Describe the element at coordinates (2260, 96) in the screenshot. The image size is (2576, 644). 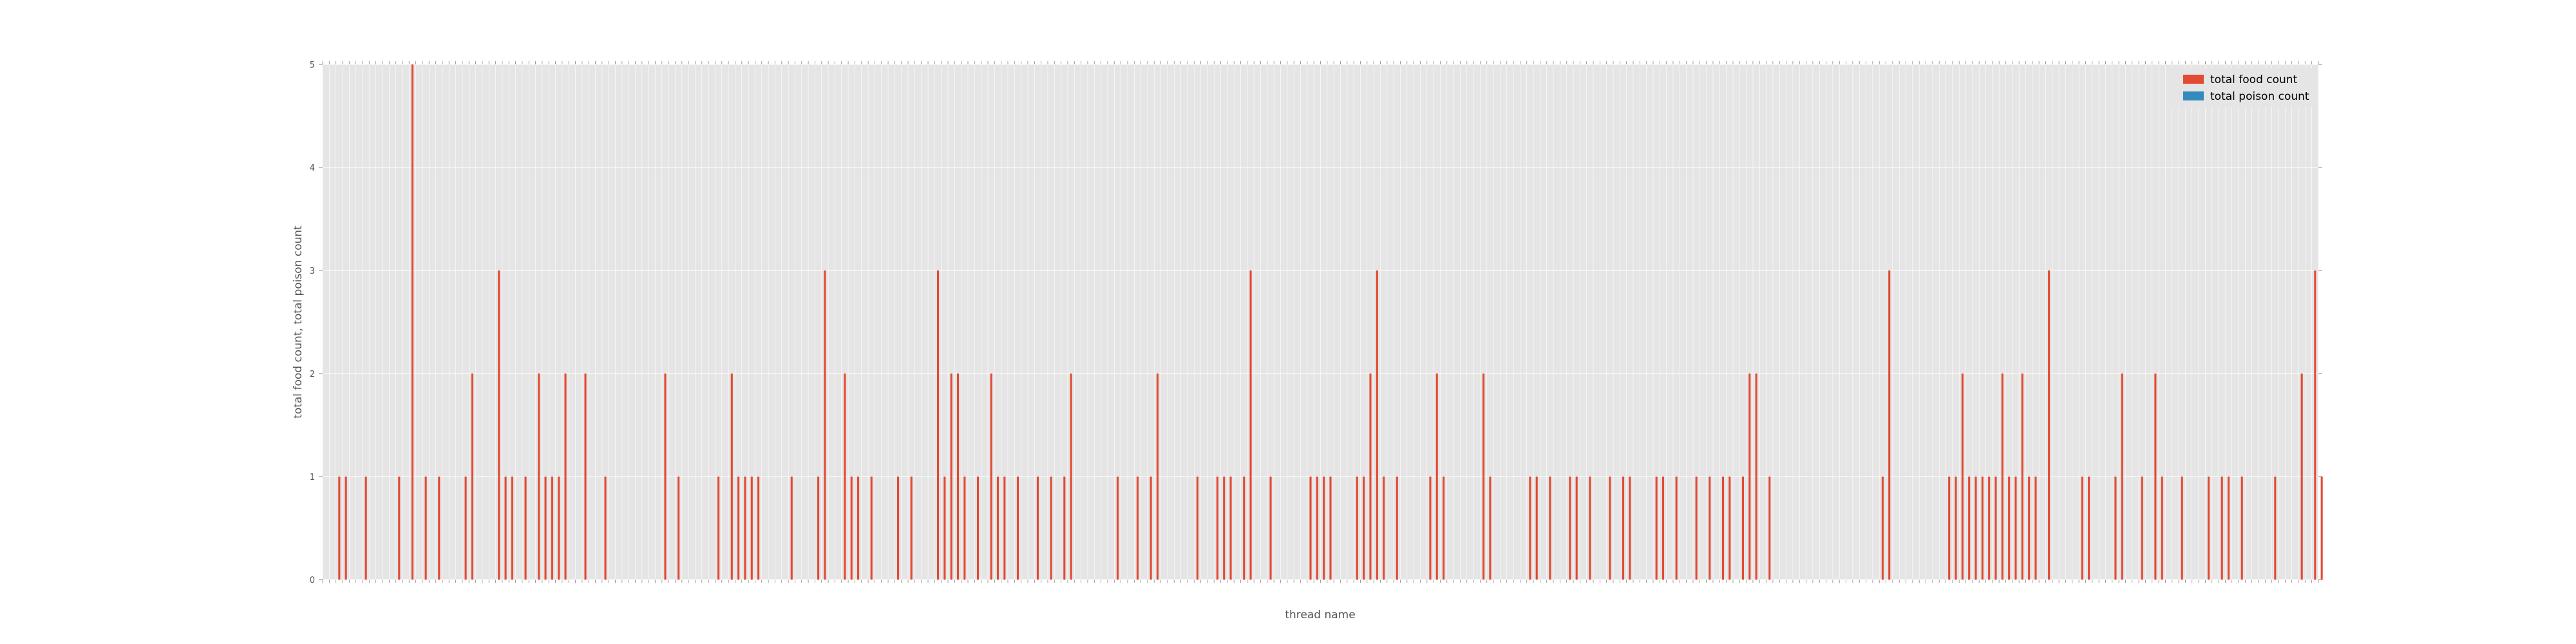
I see `legend-label-poison: total poison count` at that location.